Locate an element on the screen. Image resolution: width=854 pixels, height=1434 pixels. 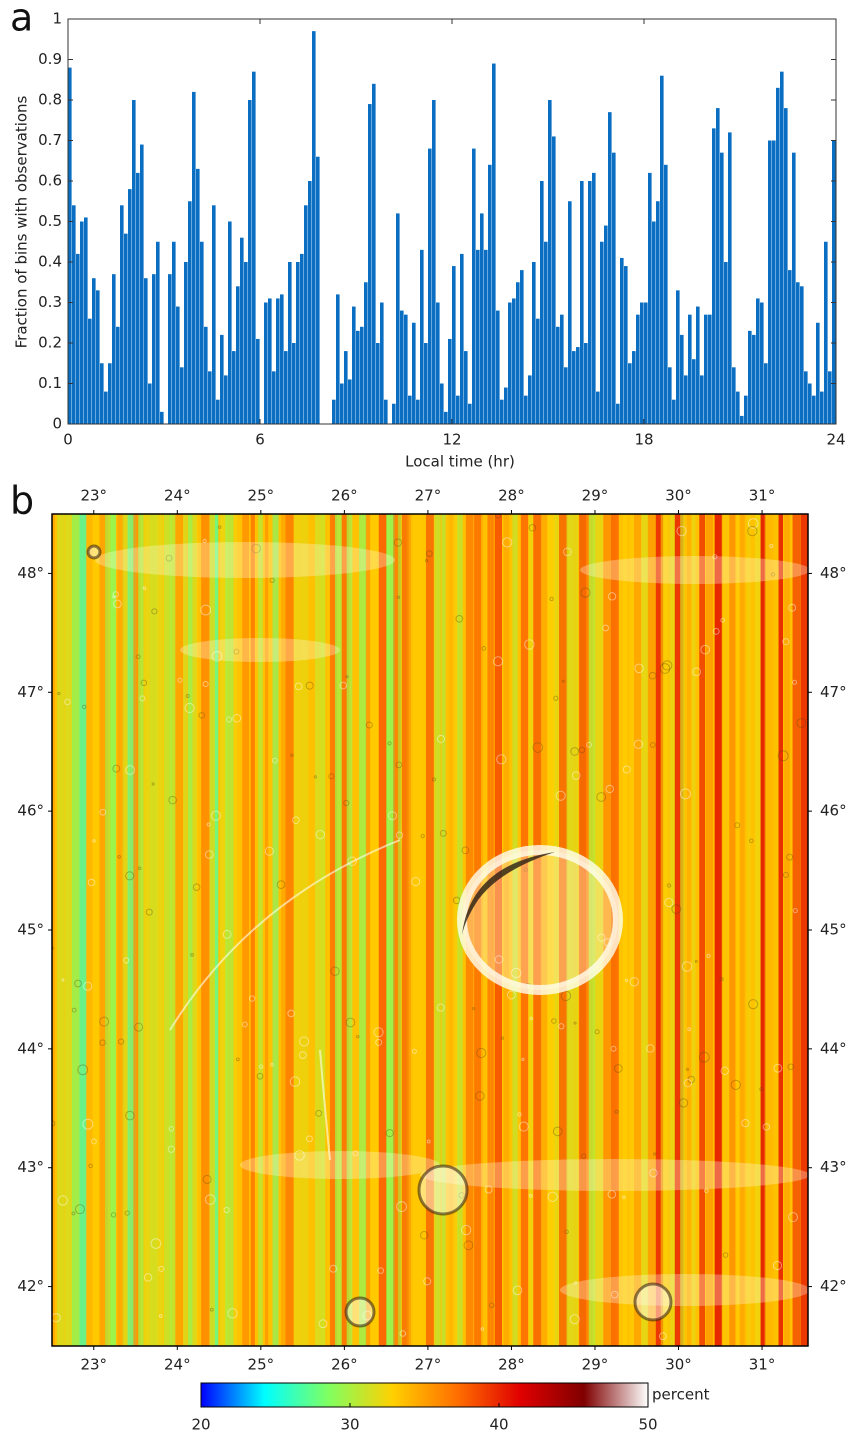
colorbar-tick-label: 40 is located at coordinates (498, 1425).